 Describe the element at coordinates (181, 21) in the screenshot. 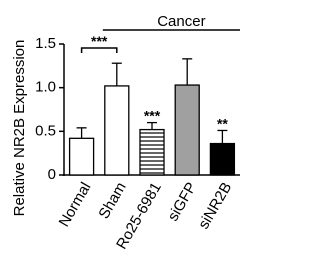

I see `group-label: Cancer` at that location.